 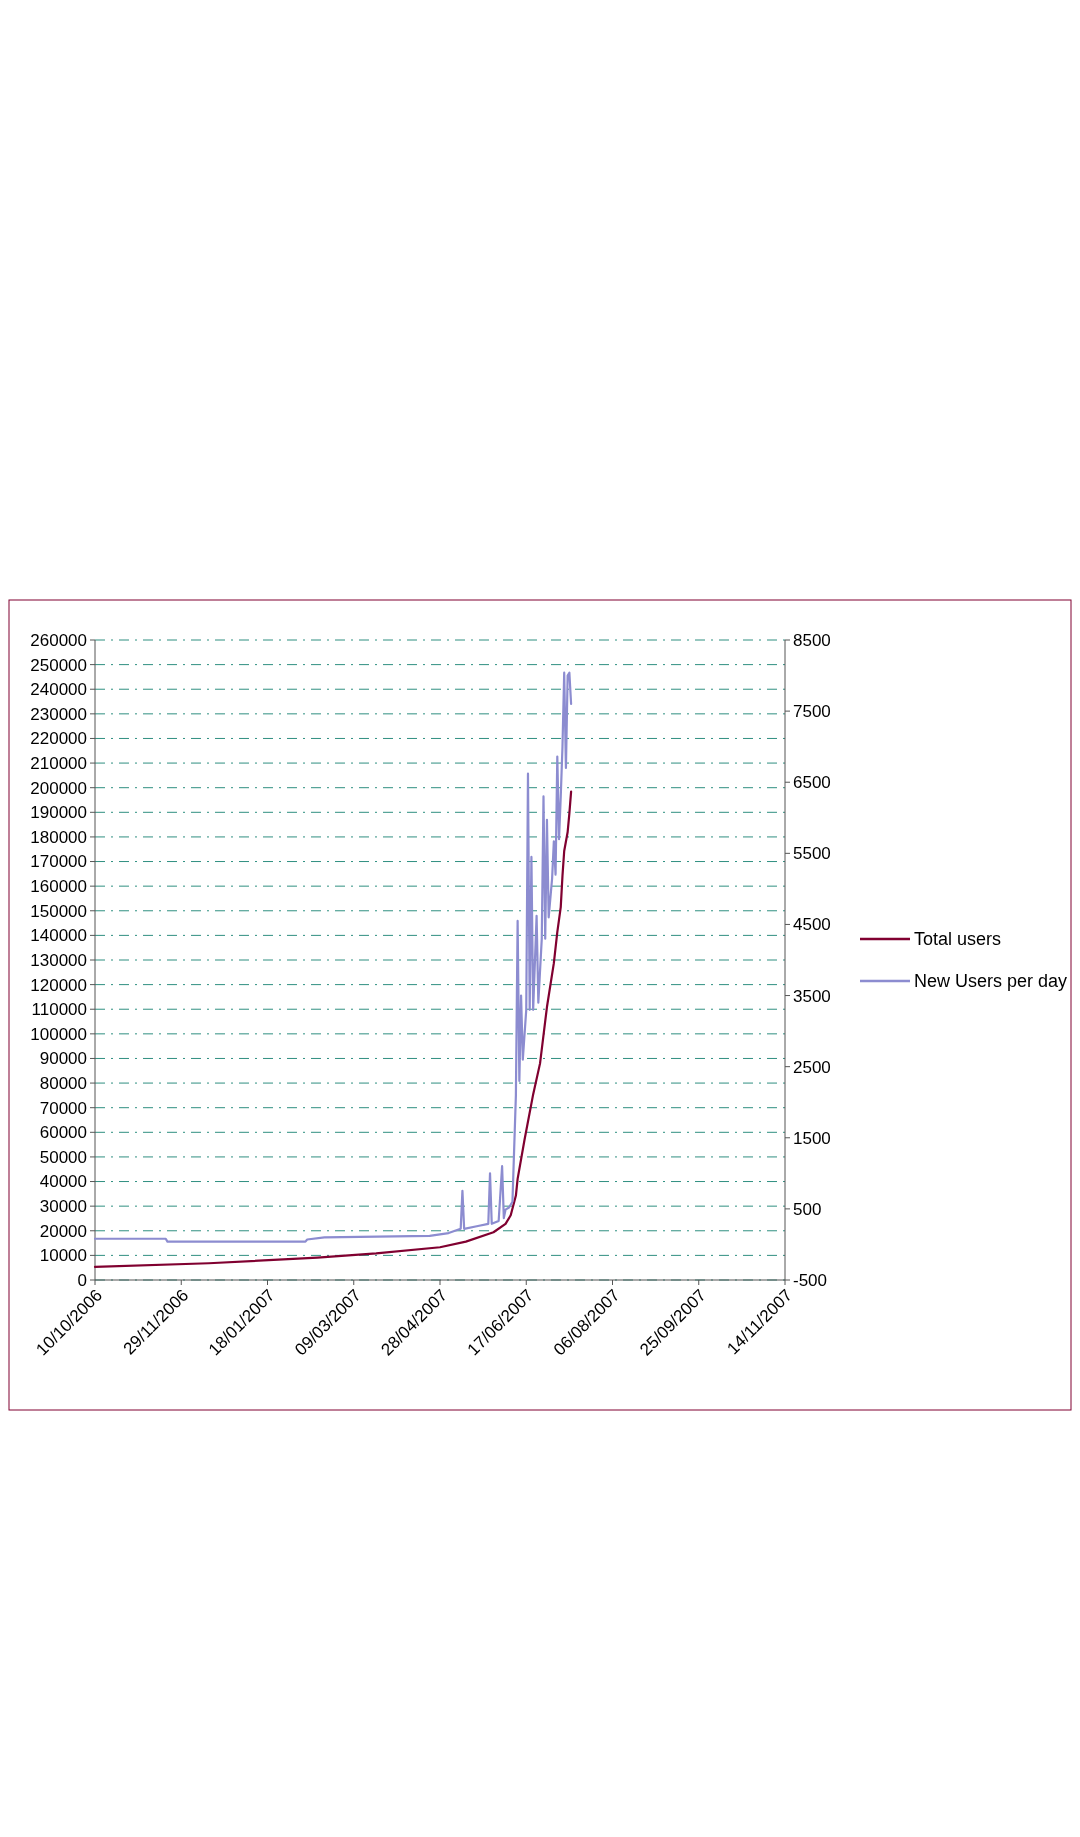 What do you see at coordinates (58, 1034) in the screenshot?
I see `y-tick-label: 100000` at bounding box center [58, 1034].